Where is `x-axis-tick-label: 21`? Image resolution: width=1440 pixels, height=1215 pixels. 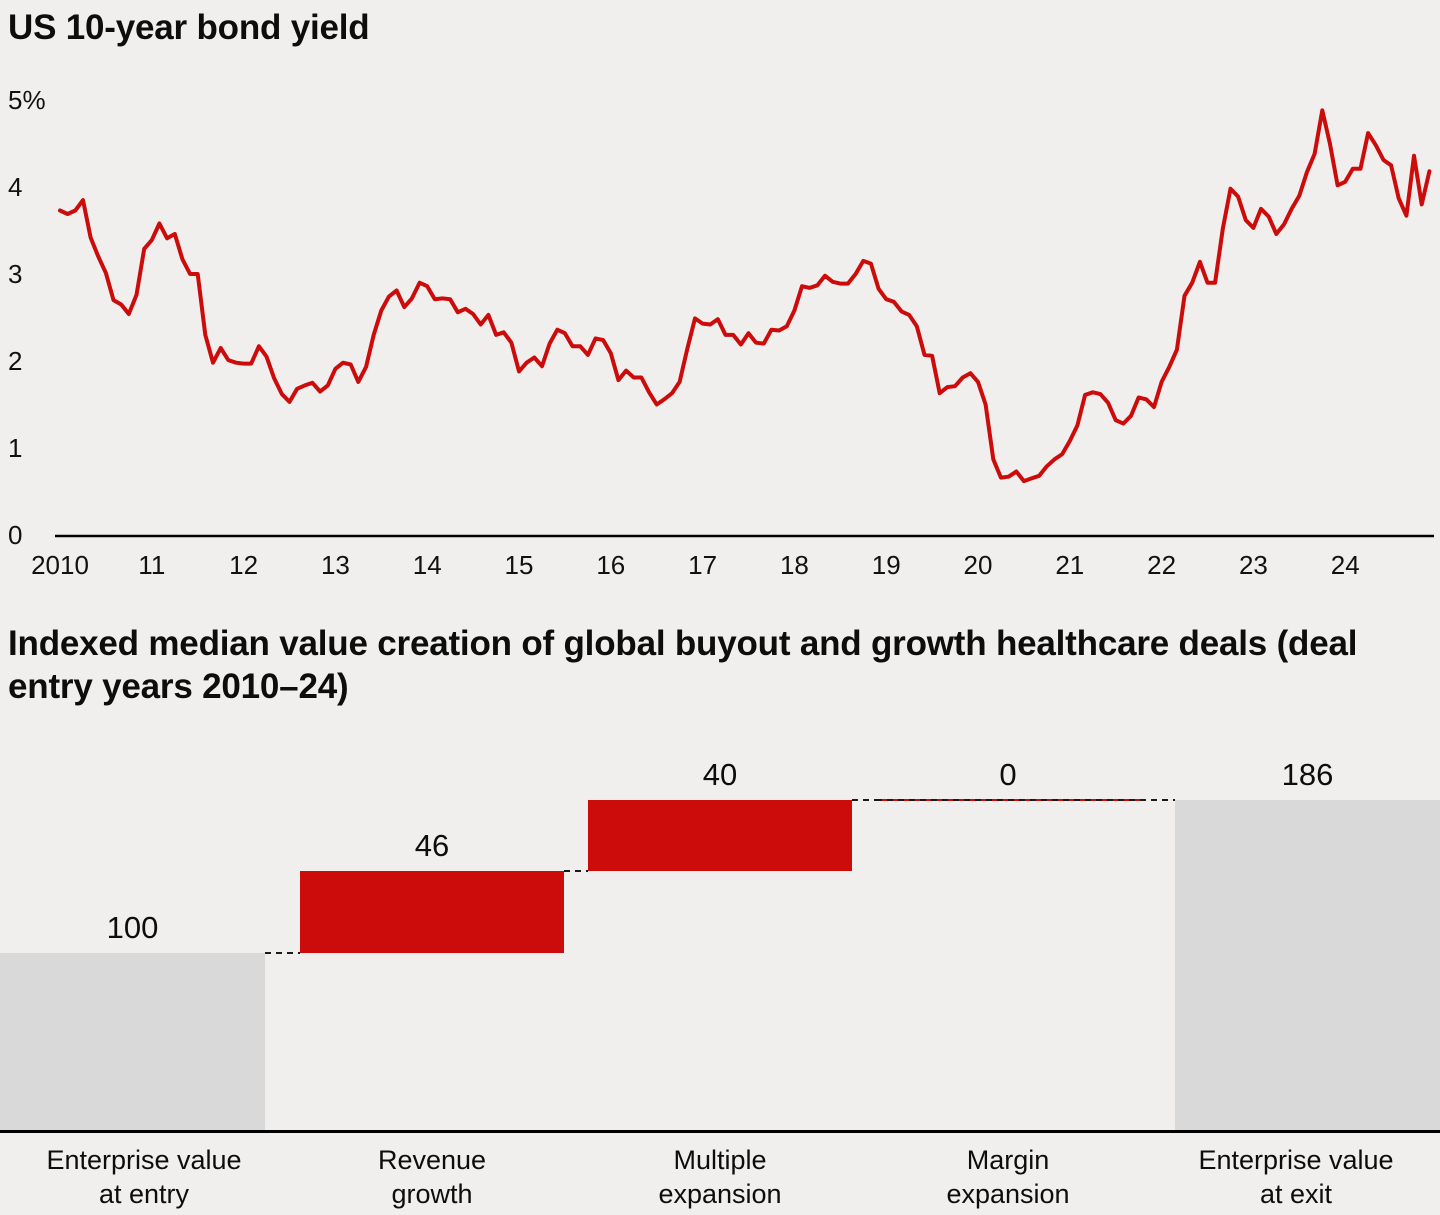
x-axis-tick-label: 21 is located at coordinates (1069, 565).